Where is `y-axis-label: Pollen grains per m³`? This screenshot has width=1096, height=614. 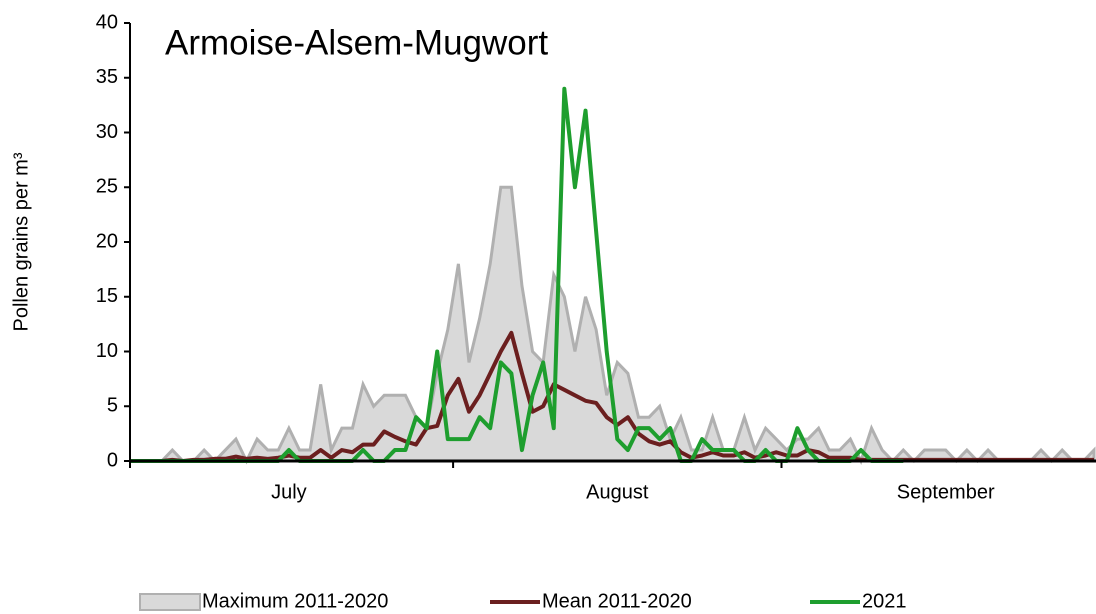 y-axis-label: Pollen grains per m³ is located at coordinates (21, 241).